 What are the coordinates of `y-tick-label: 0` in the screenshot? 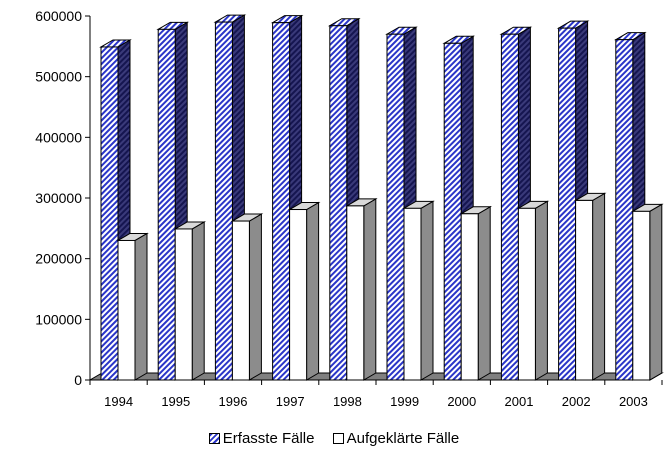 It's located at (78, 380).